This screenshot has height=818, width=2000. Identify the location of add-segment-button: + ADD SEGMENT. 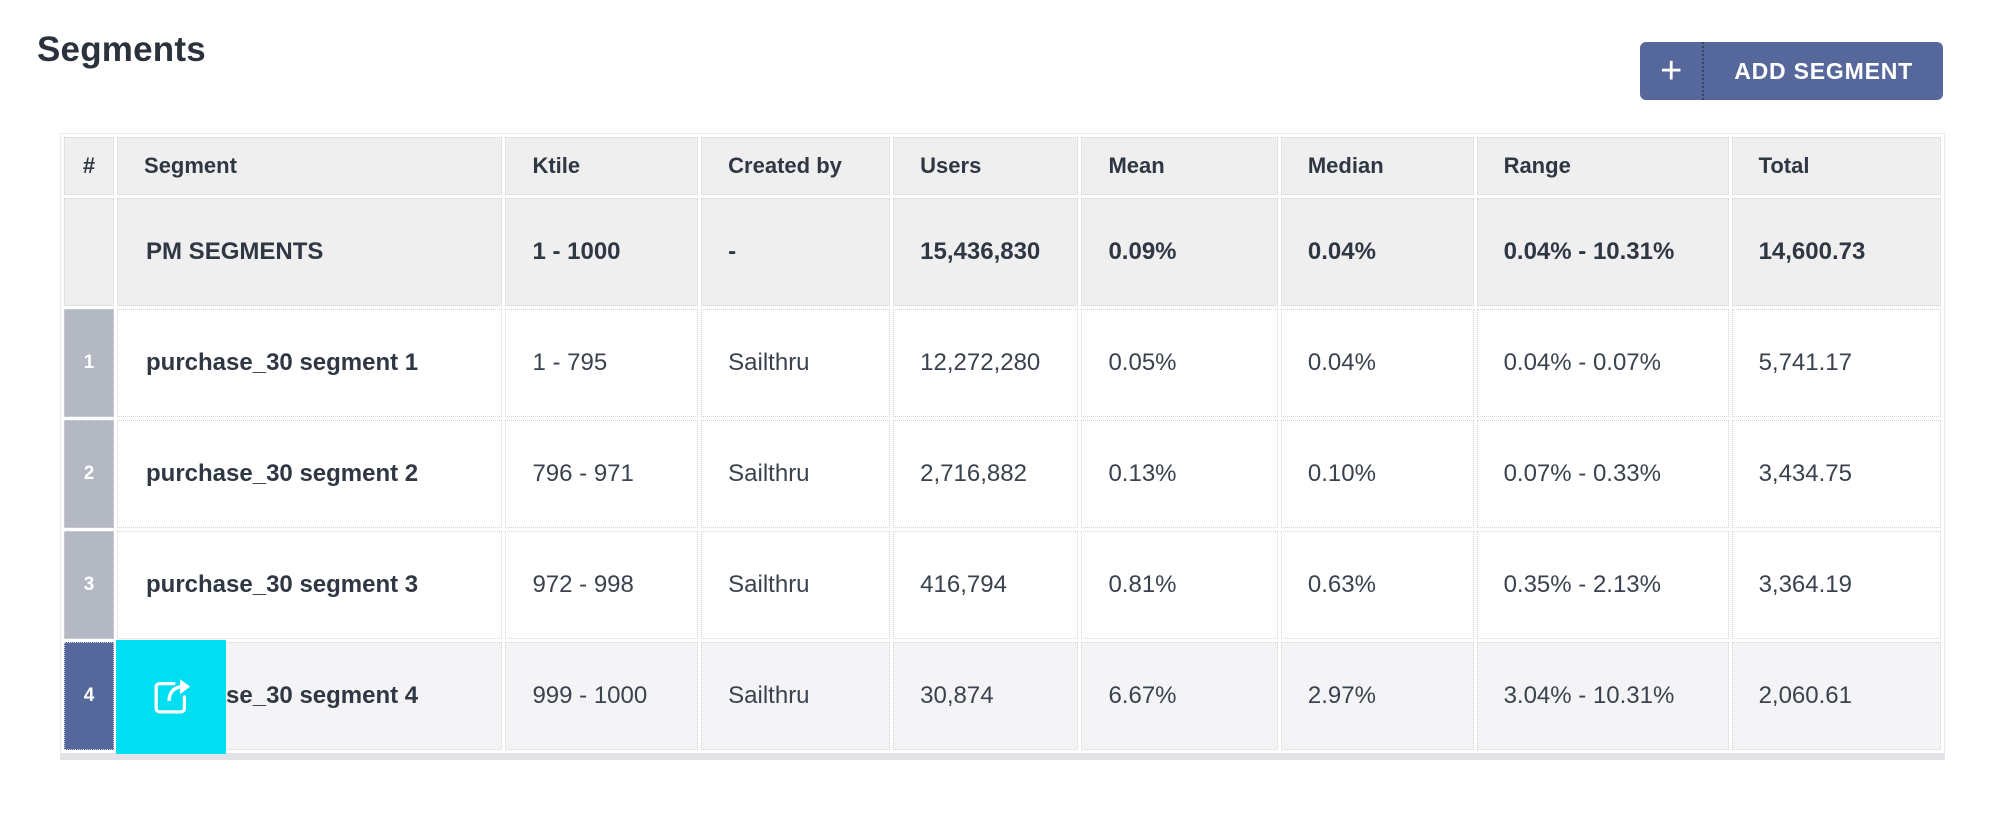
(1791, 71).